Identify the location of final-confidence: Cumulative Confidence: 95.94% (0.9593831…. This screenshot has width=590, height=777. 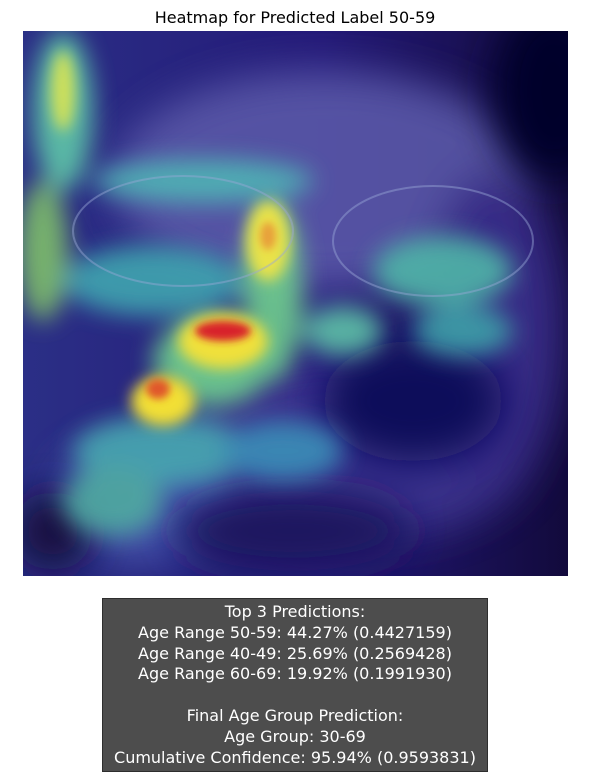
(295, 757).